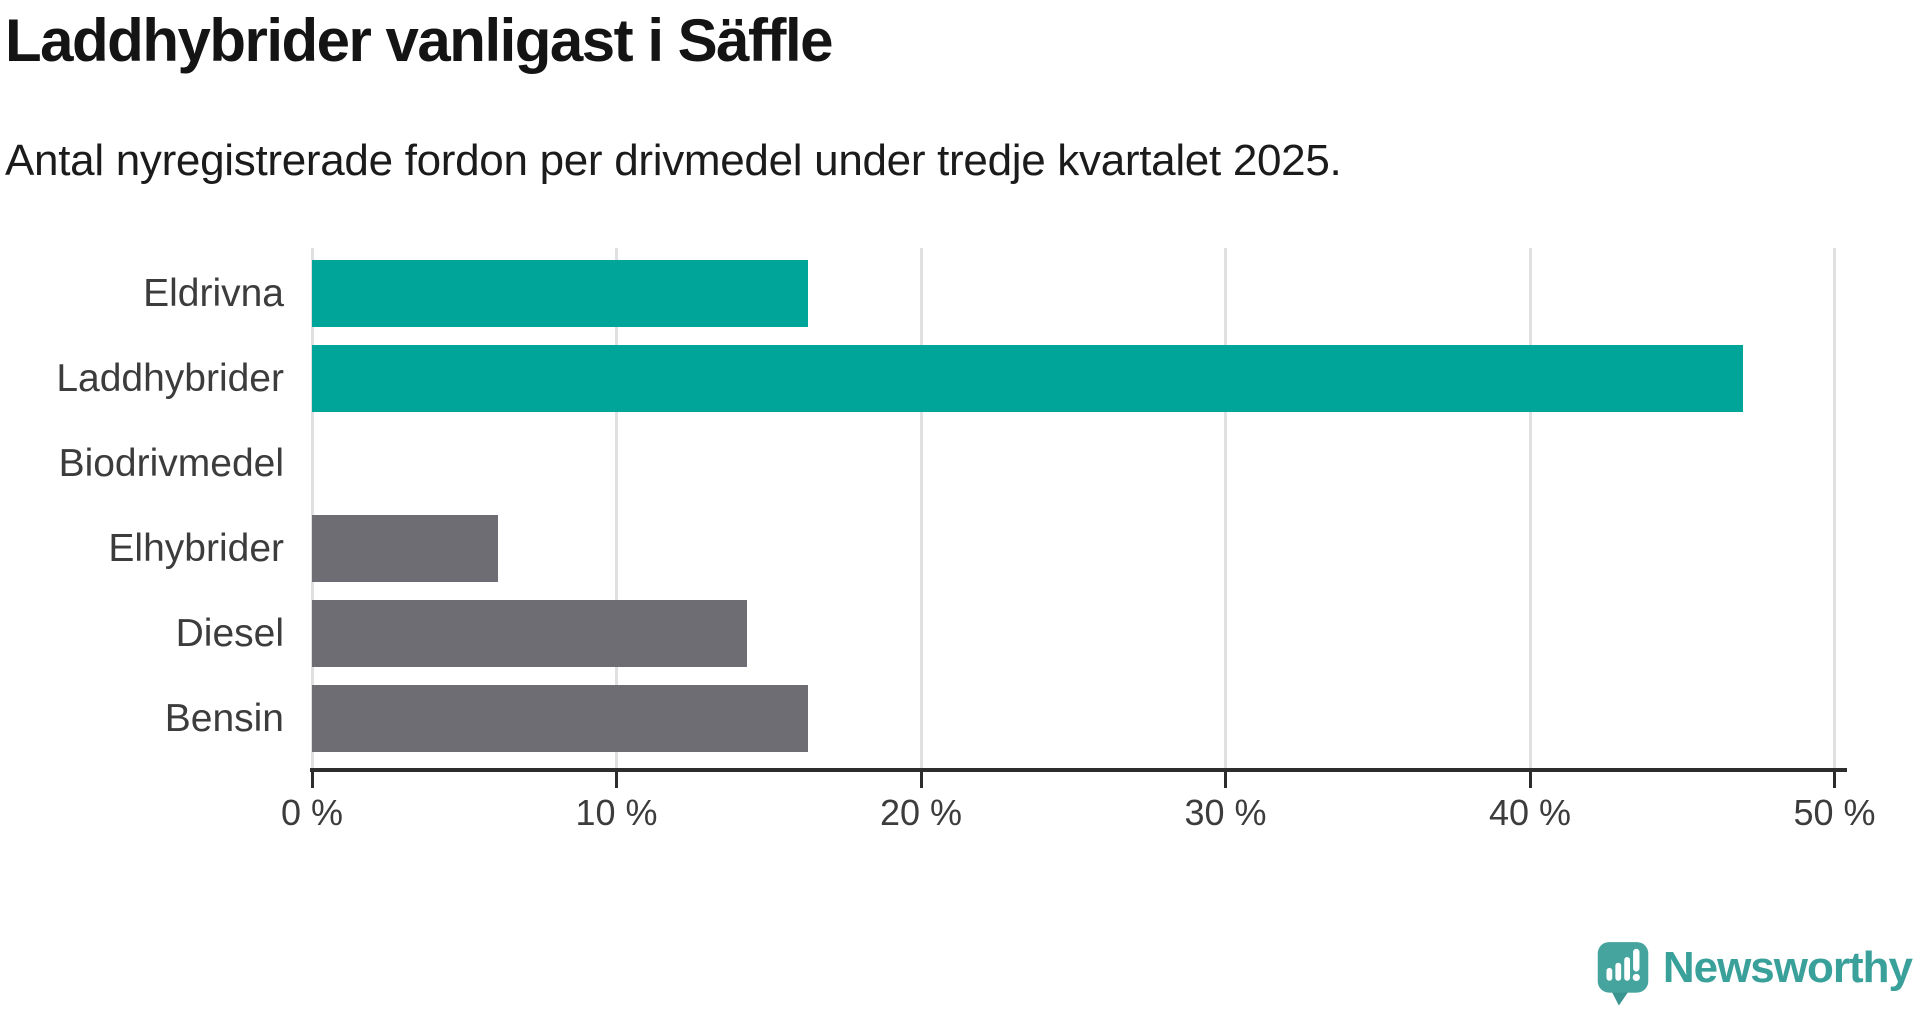 Image resolution: width=1920 pixels, height=1010 pixels. Describe the element at coordinates (560, 718) in the screenshot. I see `bar-bensin` at that location.